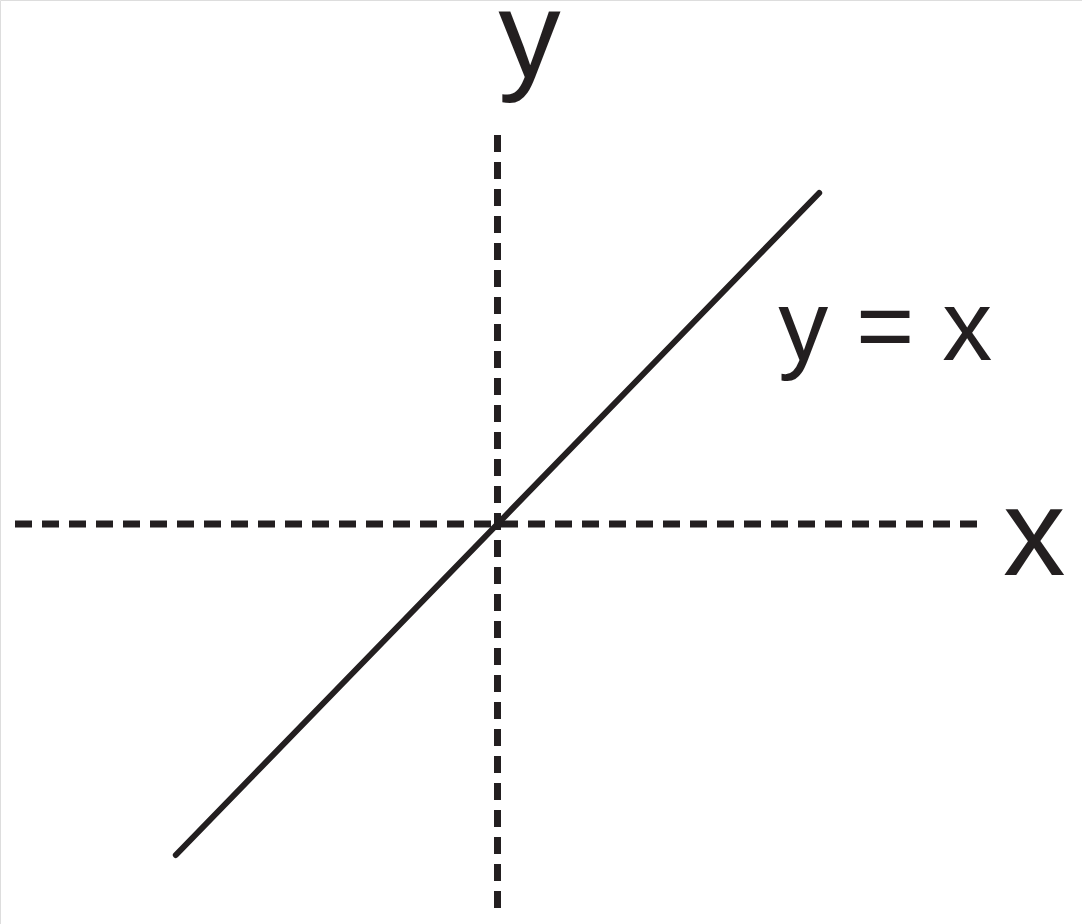 The height and width of the screenshot is (924, 1082). I want to click on x-axis-title: x, so click(1034, 531).